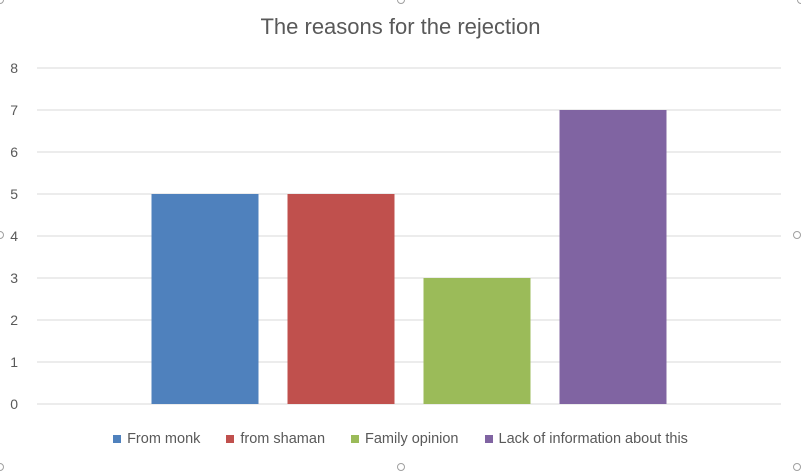 Image resolution: width=801 pixels, height=471 pixels. What do you see at coordinates (412, 439) in the screenshot?
I see `legend-label: Family opinion` at bounding box center [412, 439].